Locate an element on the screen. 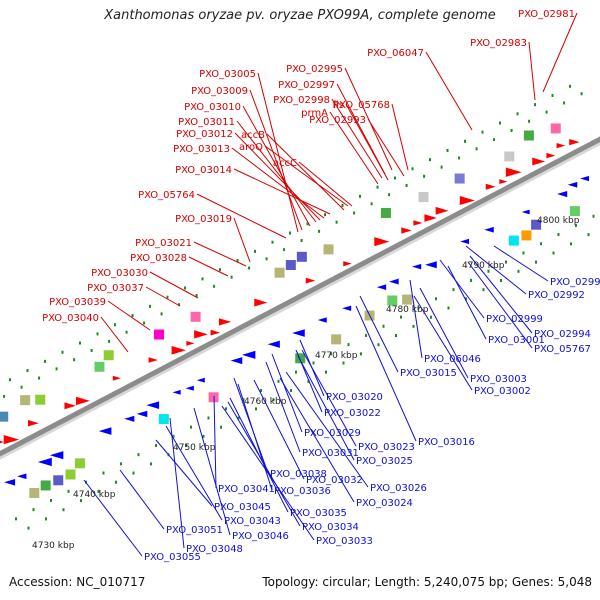  gene-label: PXO_03026 is located at coordinates (398, 488).